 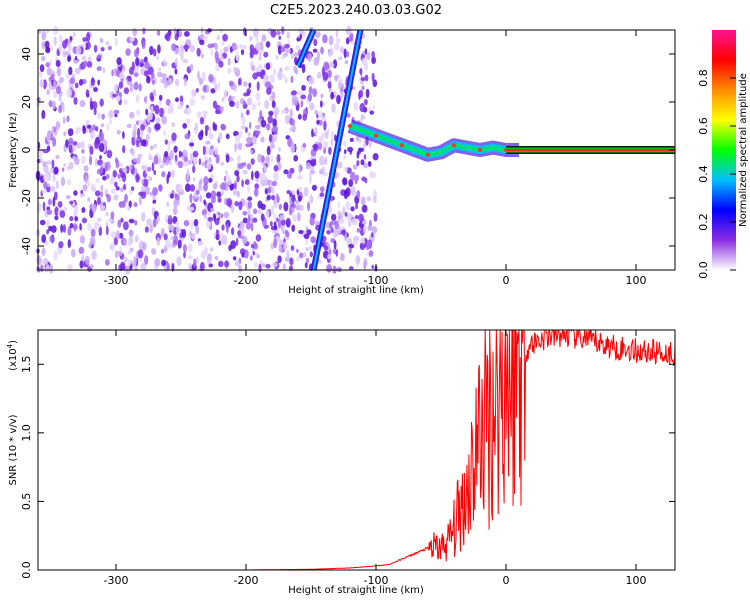 What do you see at coordinates (12, 355) in the screenshot?
I see `snr-scale-label: (x104)` at bounding box center [12, 355].